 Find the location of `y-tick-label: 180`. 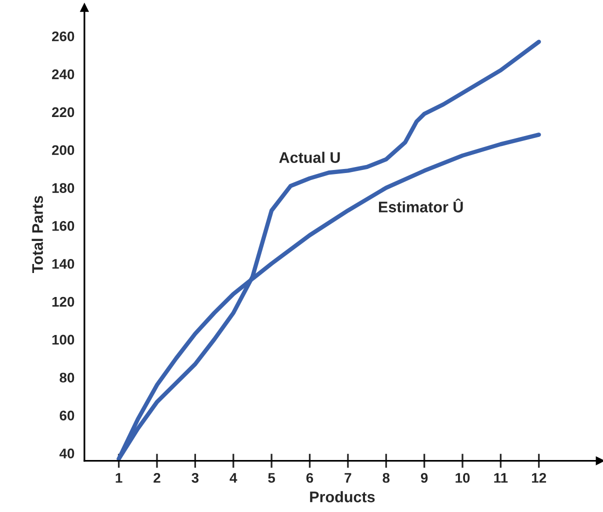

y-tick-label: 180 is located at coordinates (63, 188).